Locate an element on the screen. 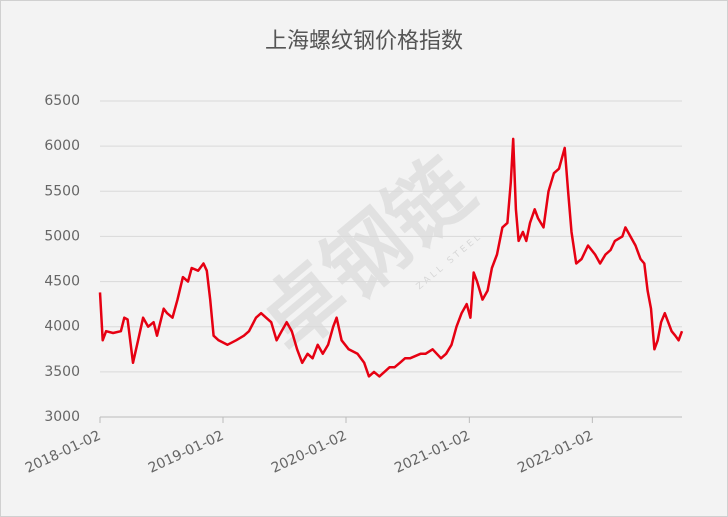 The height and width of the screenshot is (517, 728). y-tick-label: 4500 is located at coordinates (62, 282).